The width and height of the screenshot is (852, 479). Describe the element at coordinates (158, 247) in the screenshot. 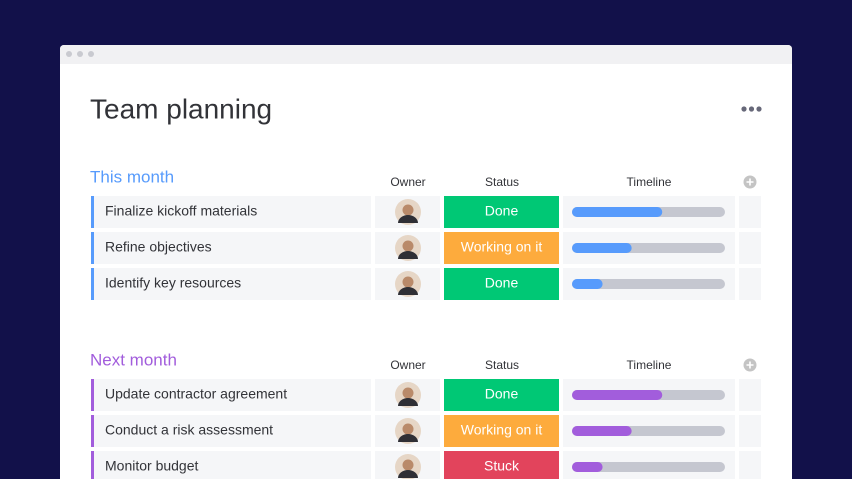

I see `task-name: Refine objectives` at that location.